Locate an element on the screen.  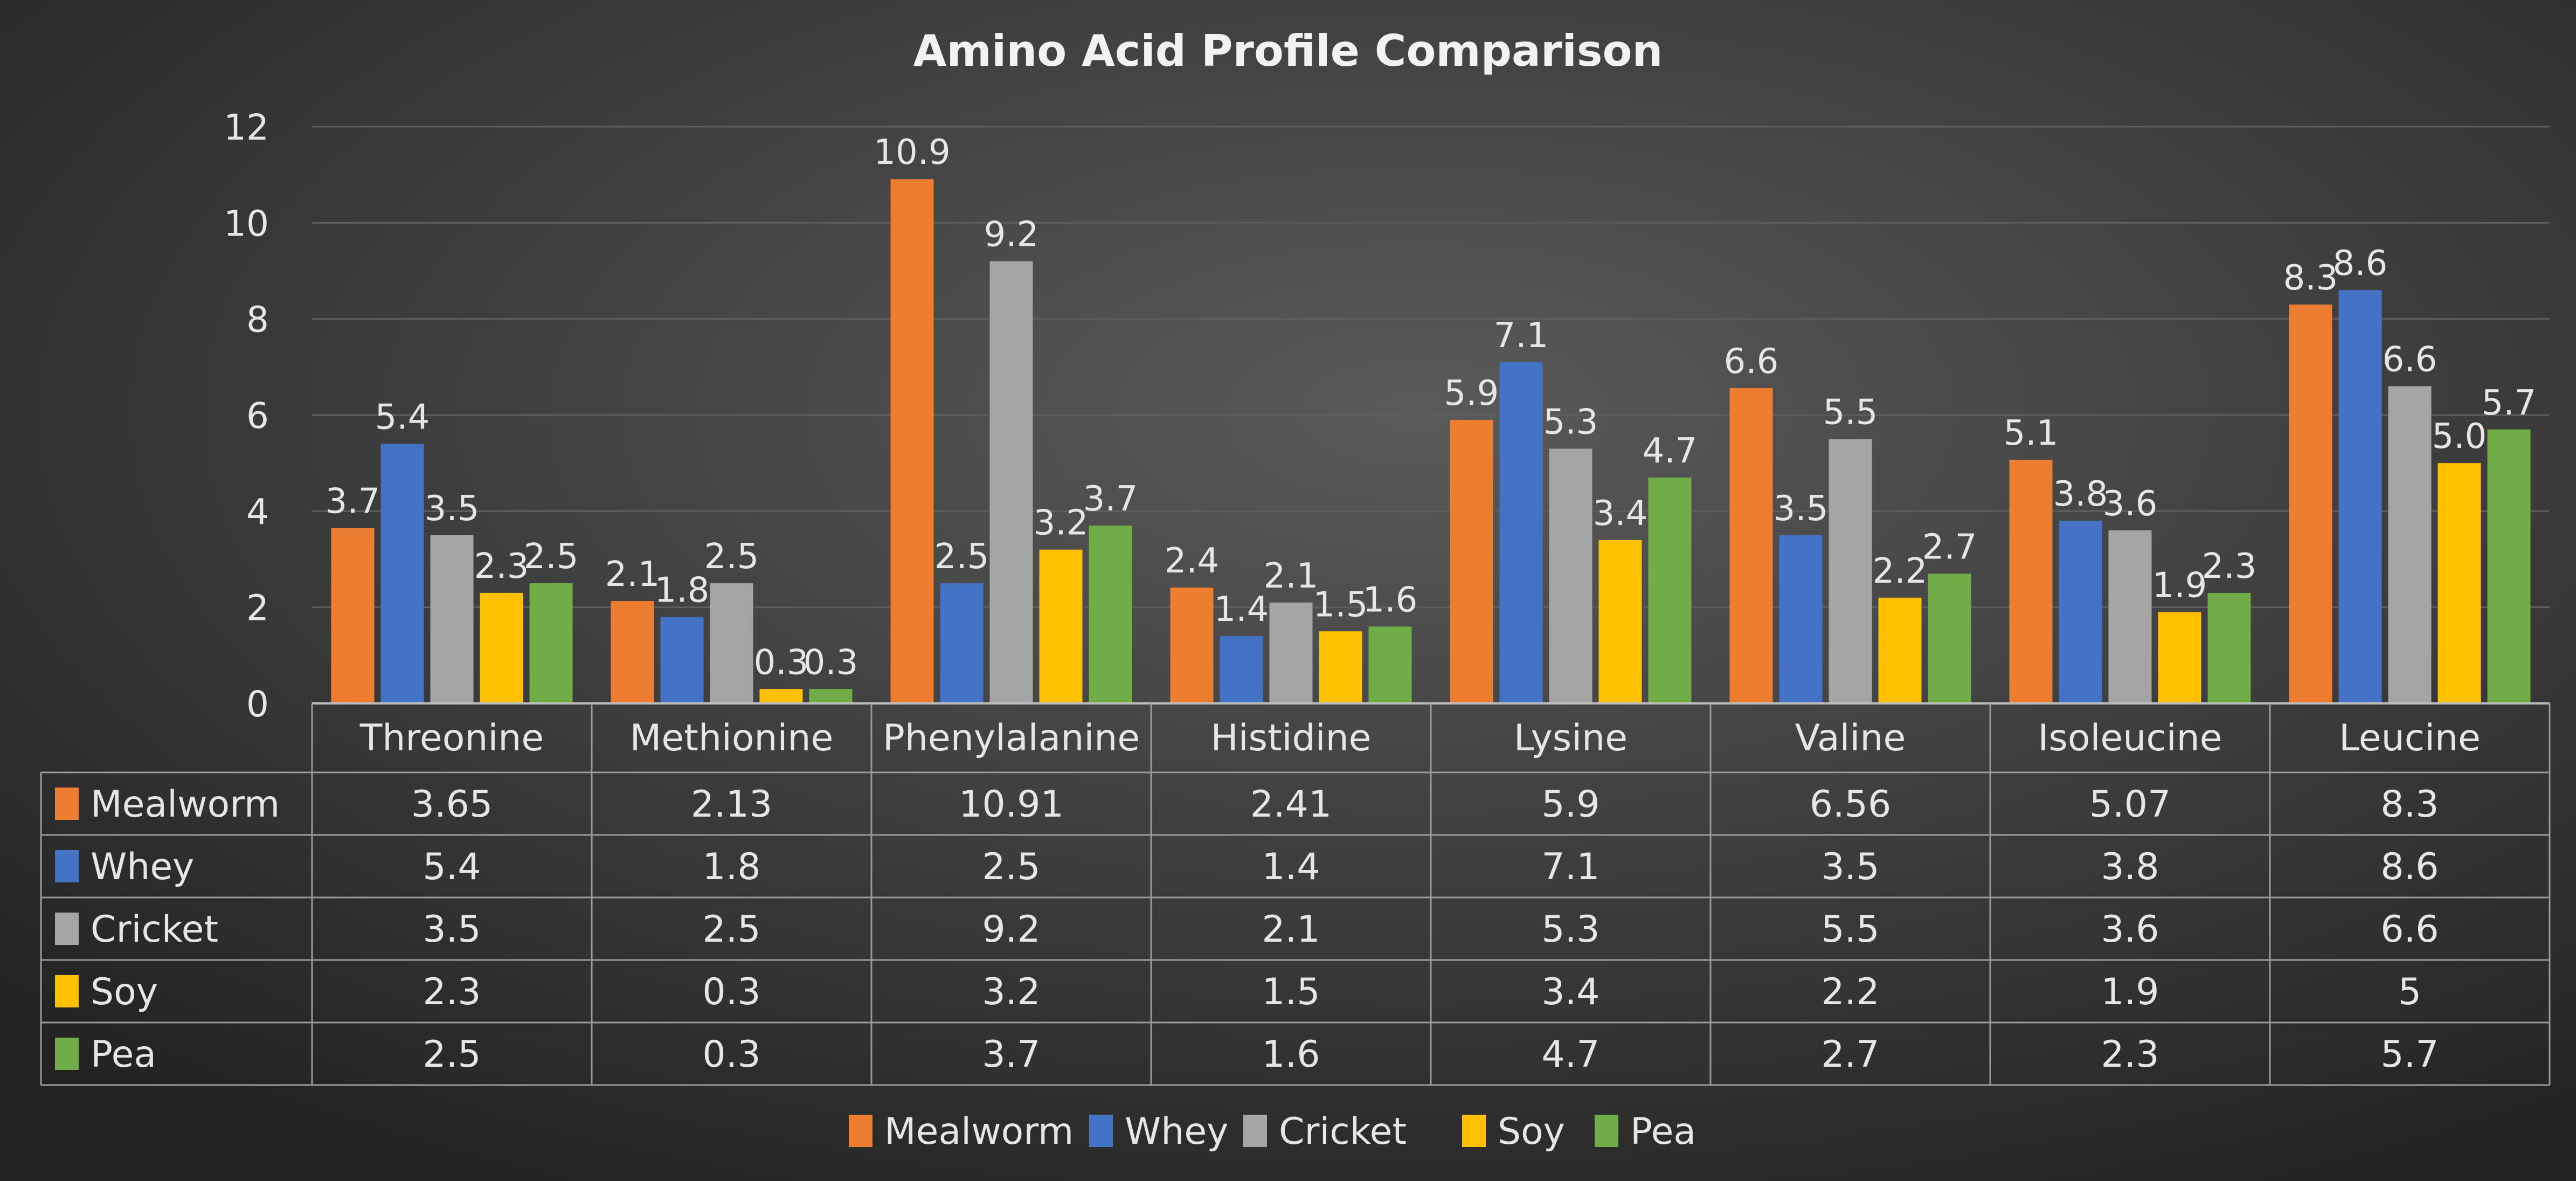
table-cell: 6.56 is located at coordinates (1850, 804).